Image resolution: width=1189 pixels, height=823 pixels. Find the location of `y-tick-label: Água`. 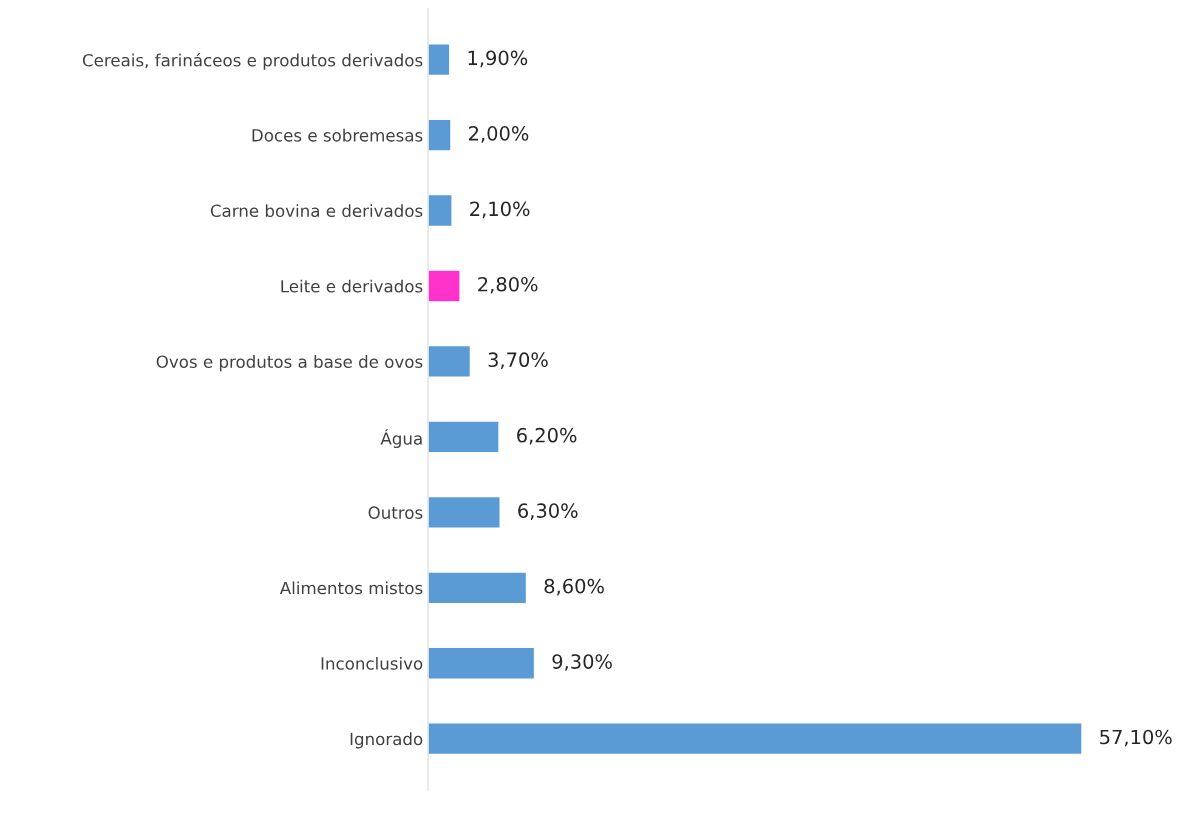

y-tick-label: Água is located at coordinates (401, 439).